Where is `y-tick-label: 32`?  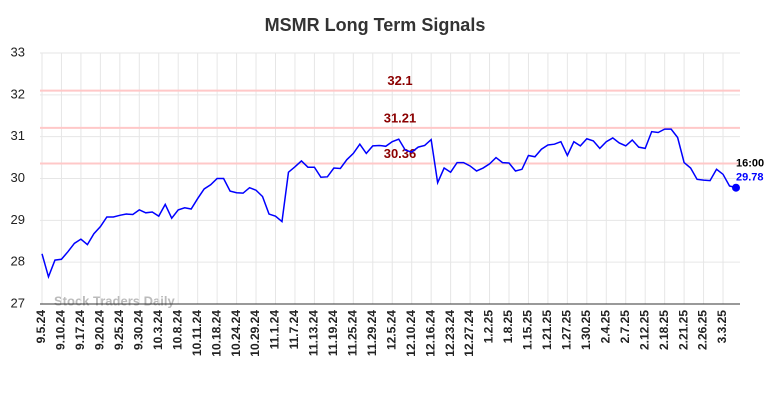 y-tick-label: 32 is located at coordinates (18, 93).